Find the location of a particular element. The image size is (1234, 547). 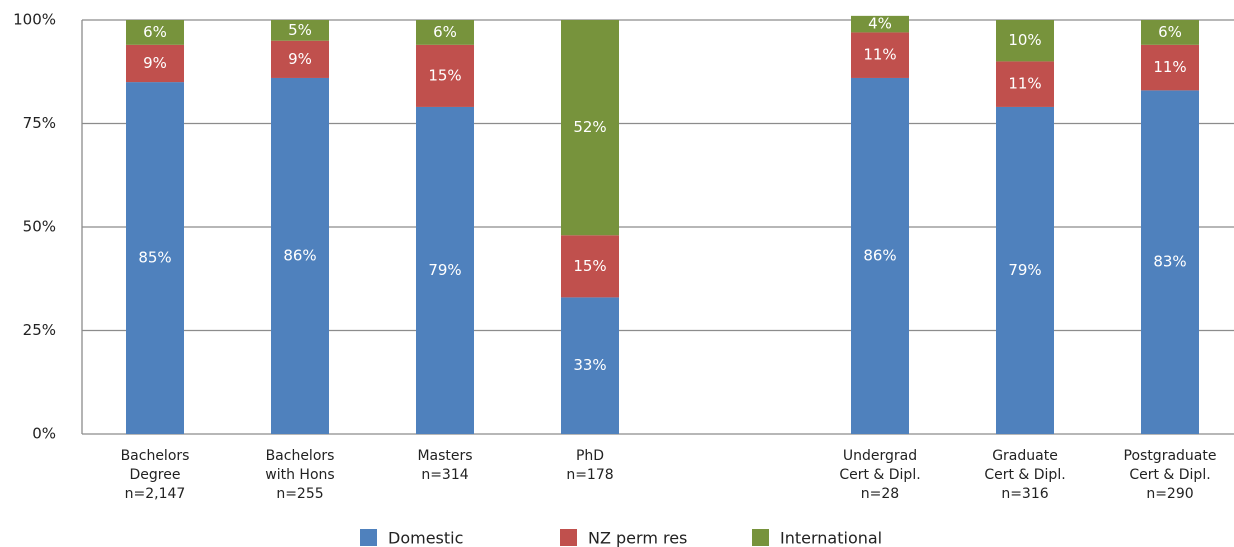

data-label: 52% is located at coordinates (589, 127).